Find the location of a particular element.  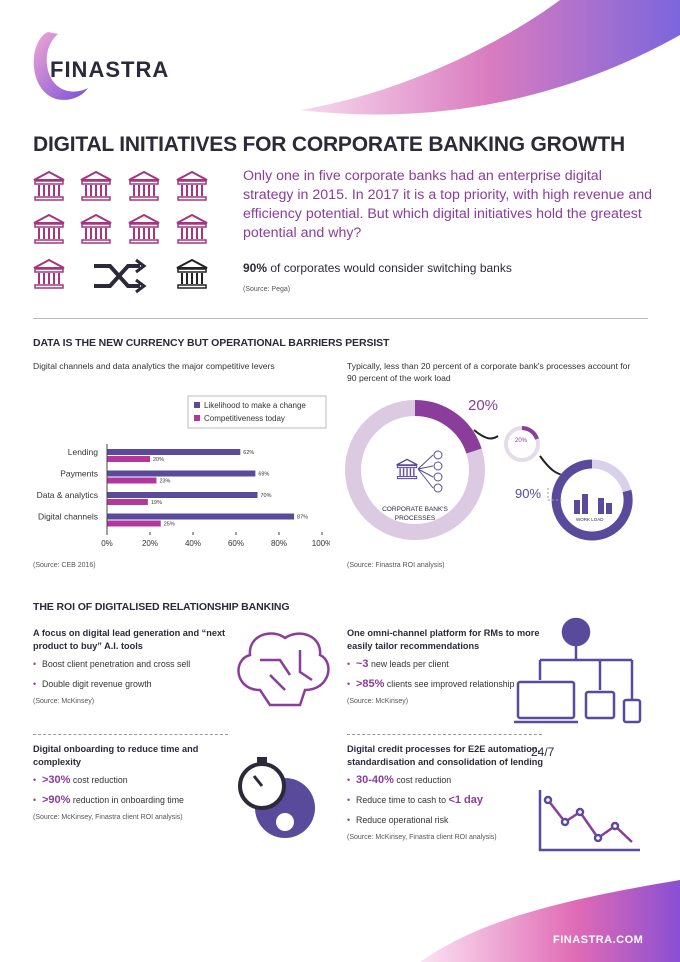

bullet-lead: 30-40% is located at coordinates (375, 780).